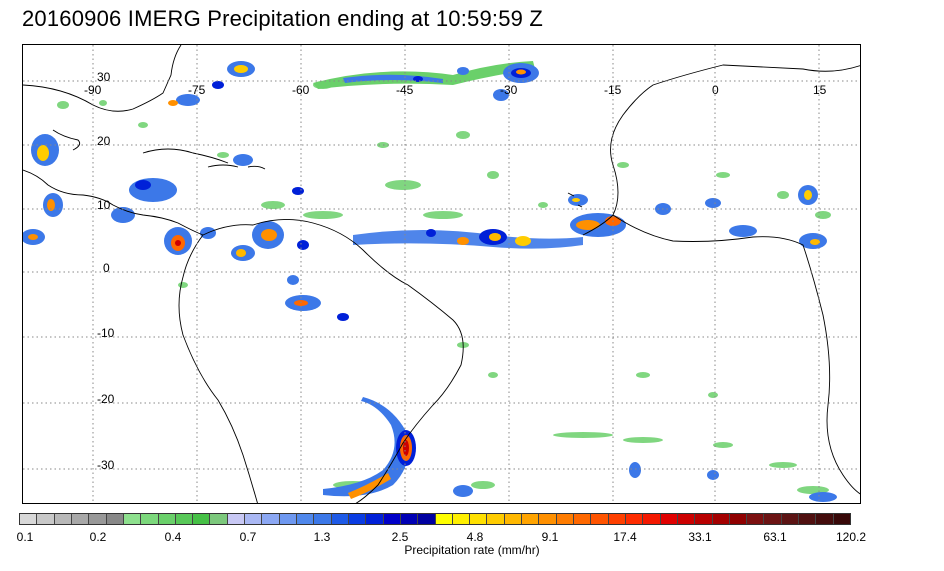 This screenshot has width=944, height=571. I want to click on colorbar, so click(435, 519).